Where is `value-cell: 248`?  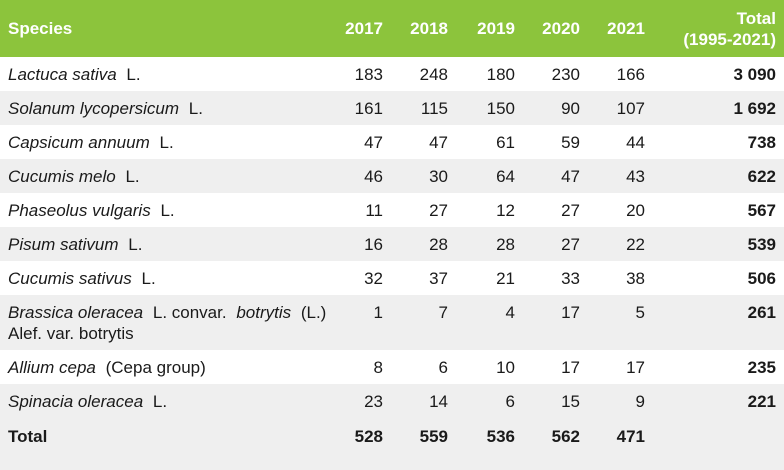 value-cell: 248 is located at coordinates (433, 74).